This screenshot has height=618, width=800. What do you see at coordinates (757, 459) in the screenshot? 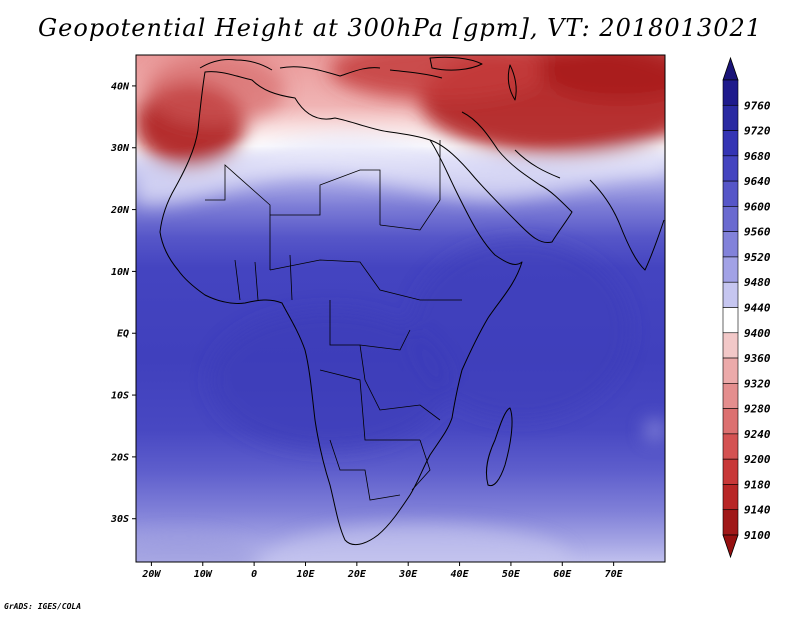
I see `colorbar-label: 9200` at bounding box center [757, 459].